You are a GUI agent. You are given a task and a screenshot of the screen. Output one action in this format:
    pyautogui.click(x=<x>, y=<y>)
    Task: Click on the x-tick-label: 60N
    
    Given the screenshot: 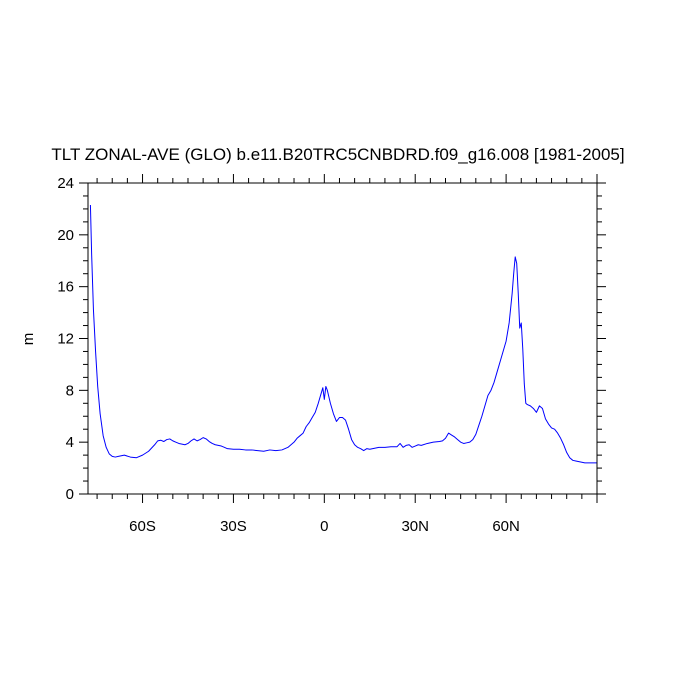 What is the action you would take?
    pyautogui.click(x=506, y=526)
    